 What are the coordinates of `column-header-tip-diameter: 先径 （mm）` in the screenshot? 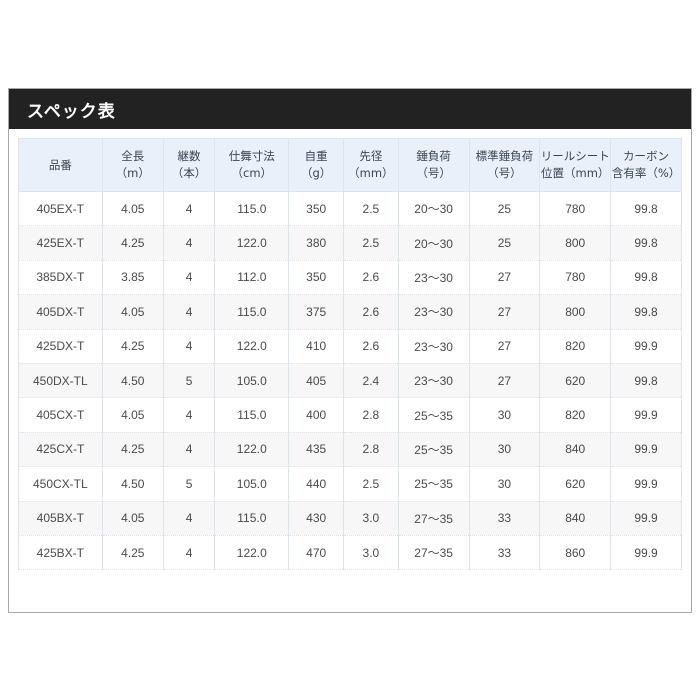 It's located at (371, 165).